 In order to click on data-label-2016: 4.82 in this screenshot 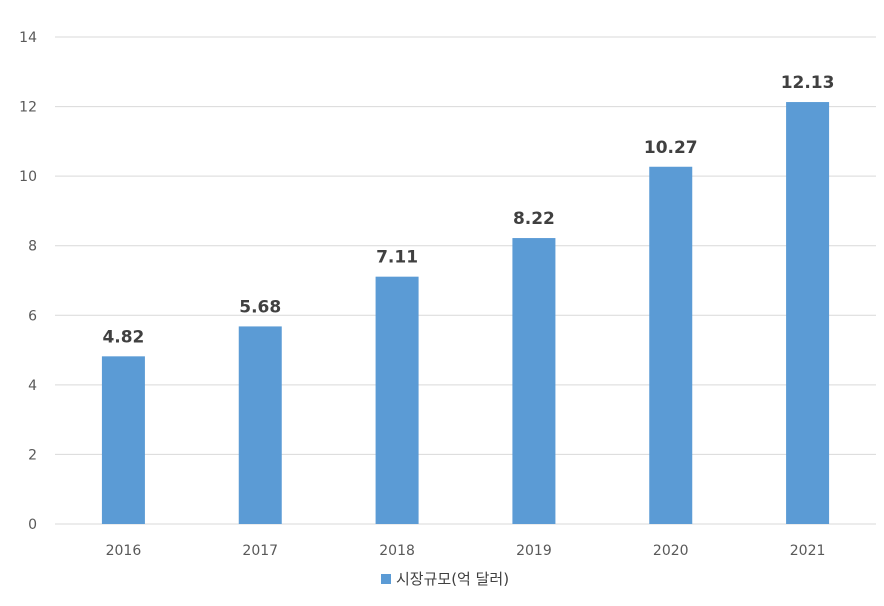, I will do `click(123, 337)`.